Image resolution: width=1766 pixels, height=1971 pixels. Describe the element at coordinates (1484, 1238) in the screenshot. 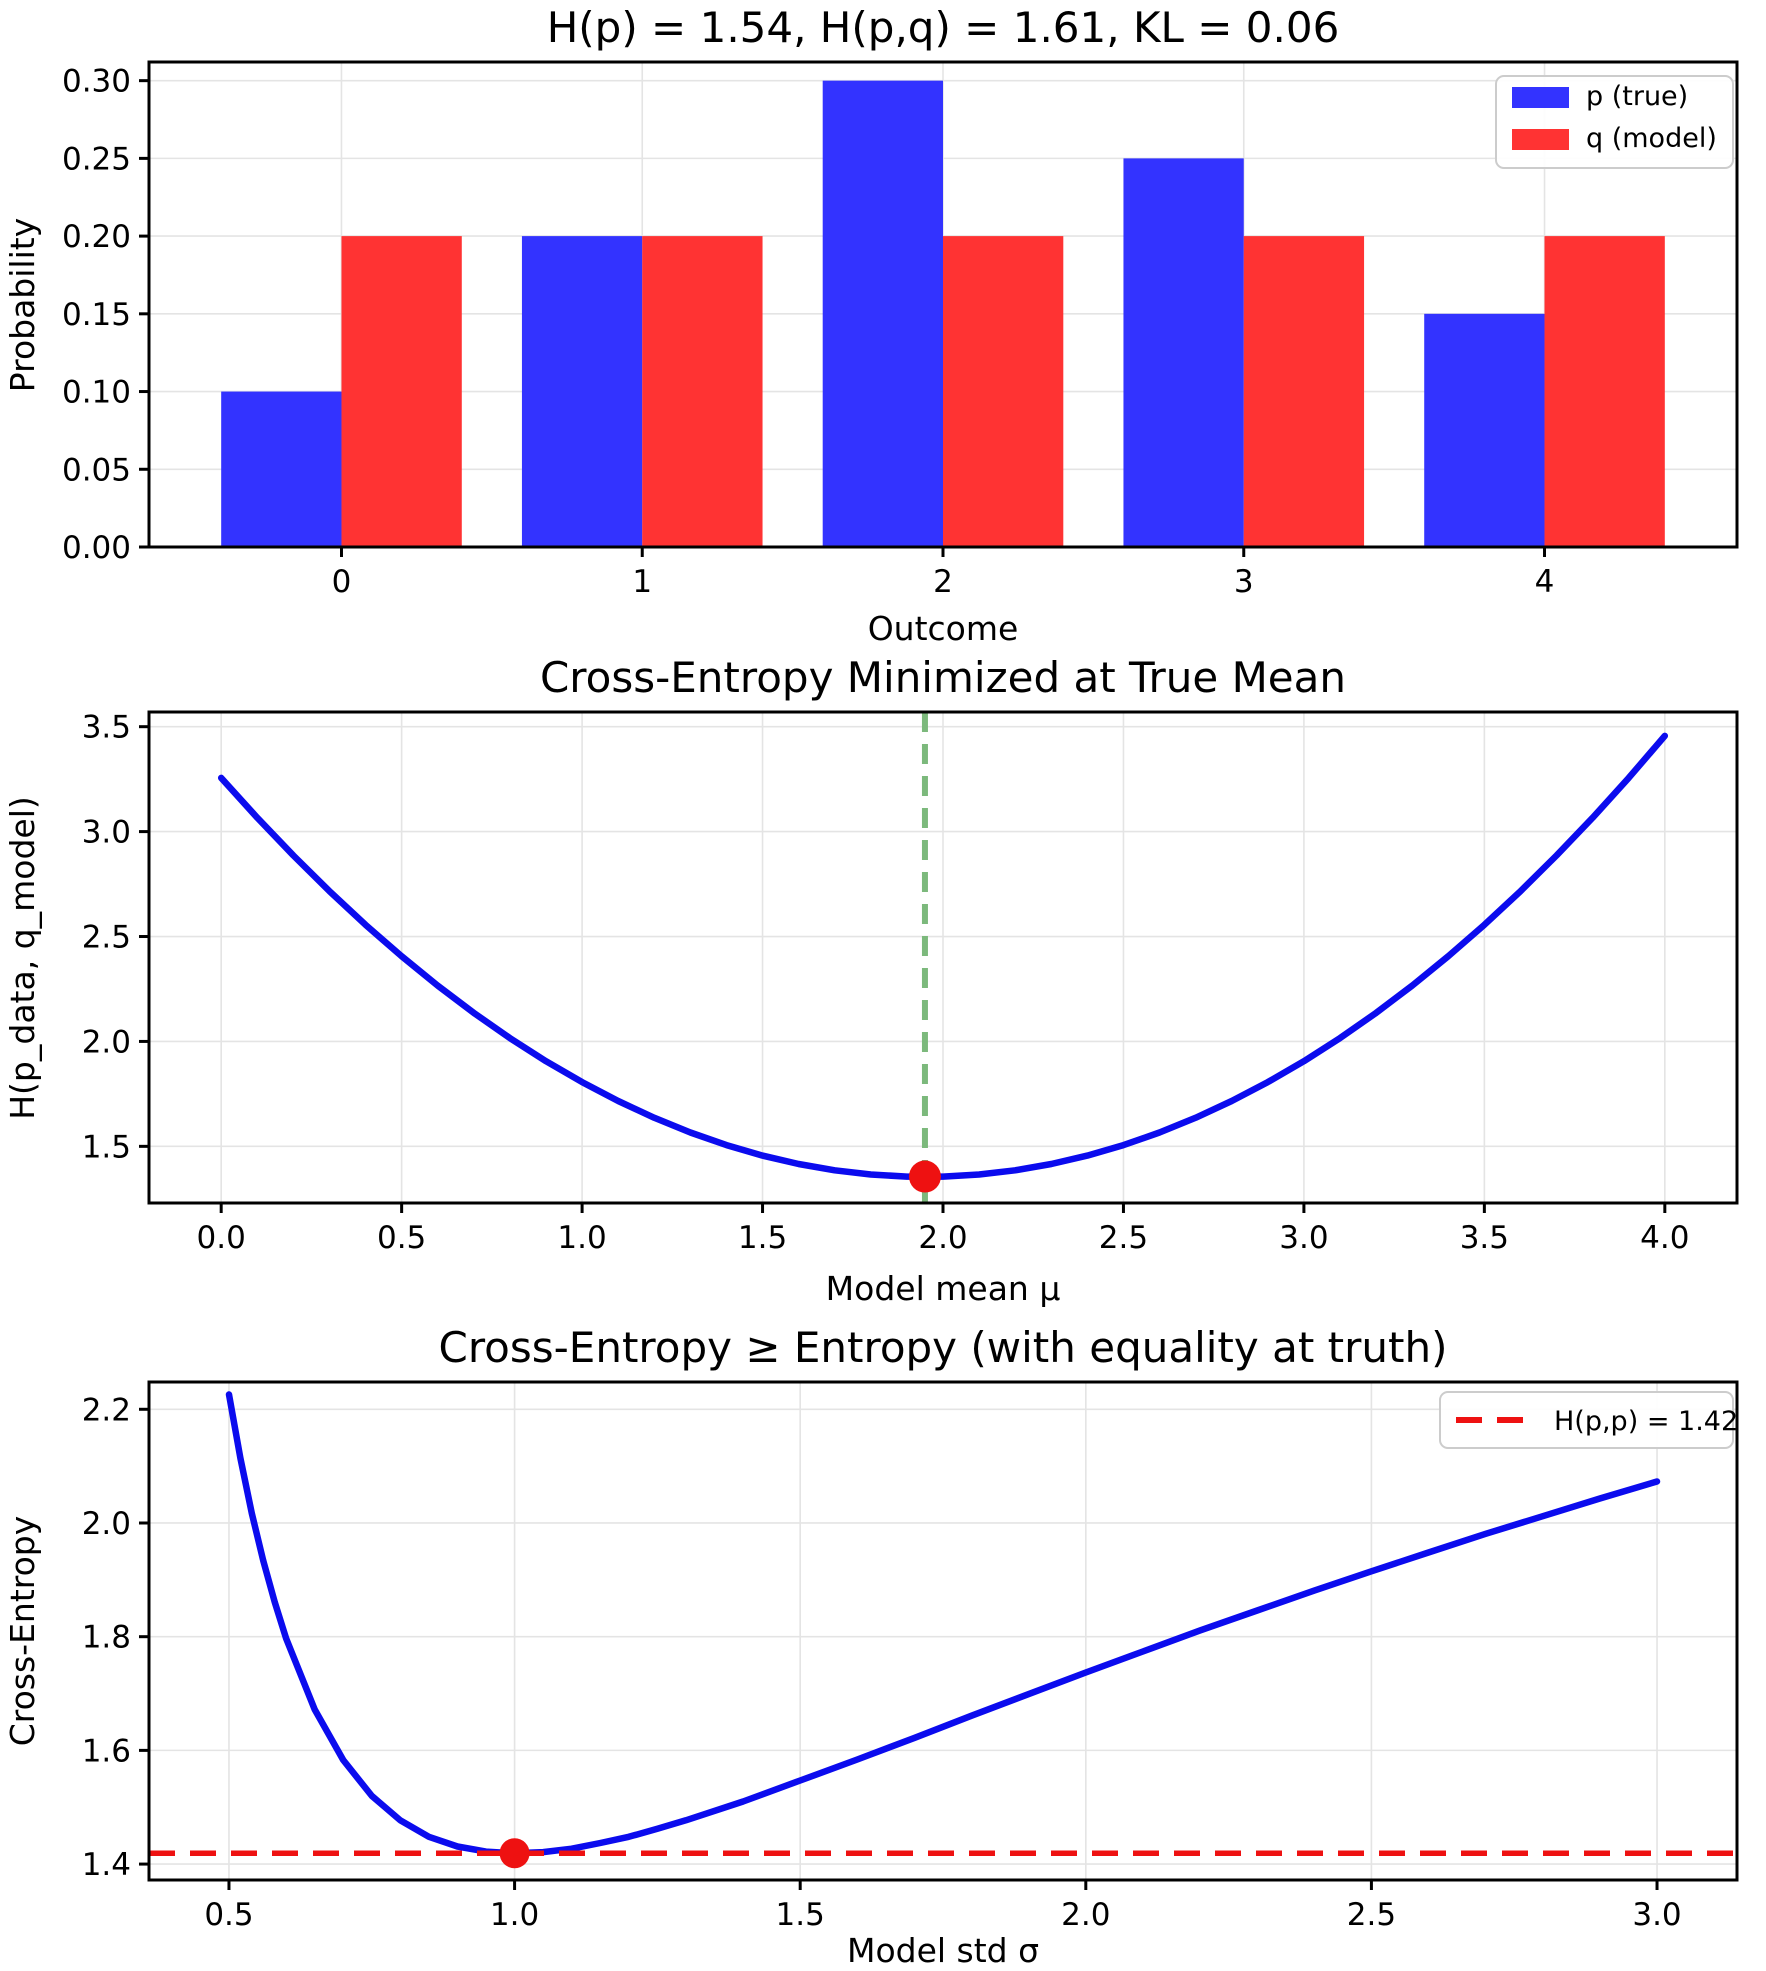

I see `x-tick-label: 3.5` at that location.